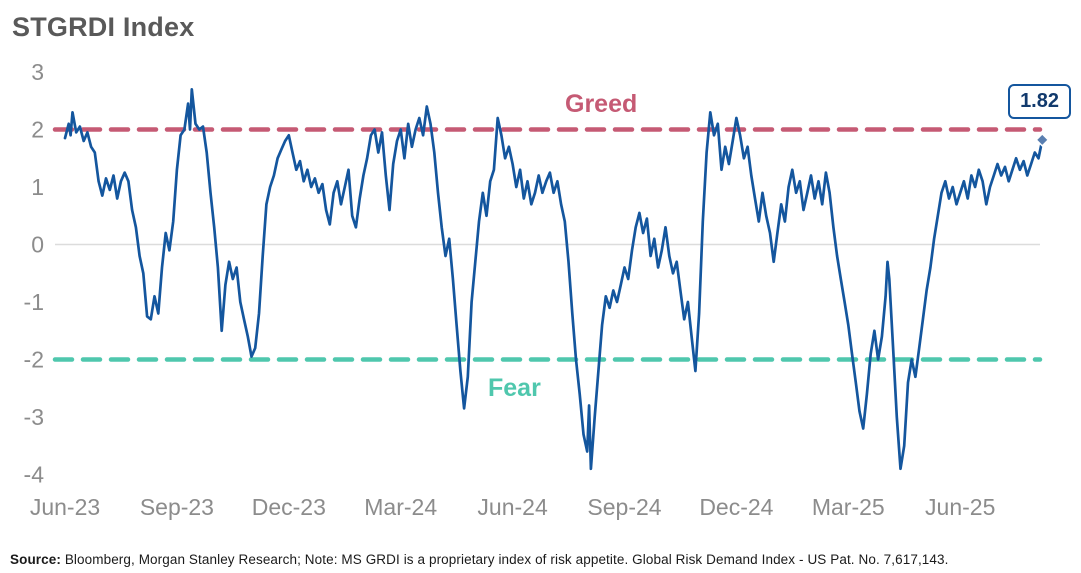 The width and height of the screenshot is (1081, 573). I want to click on svg-text: -2, so click(34, 360).